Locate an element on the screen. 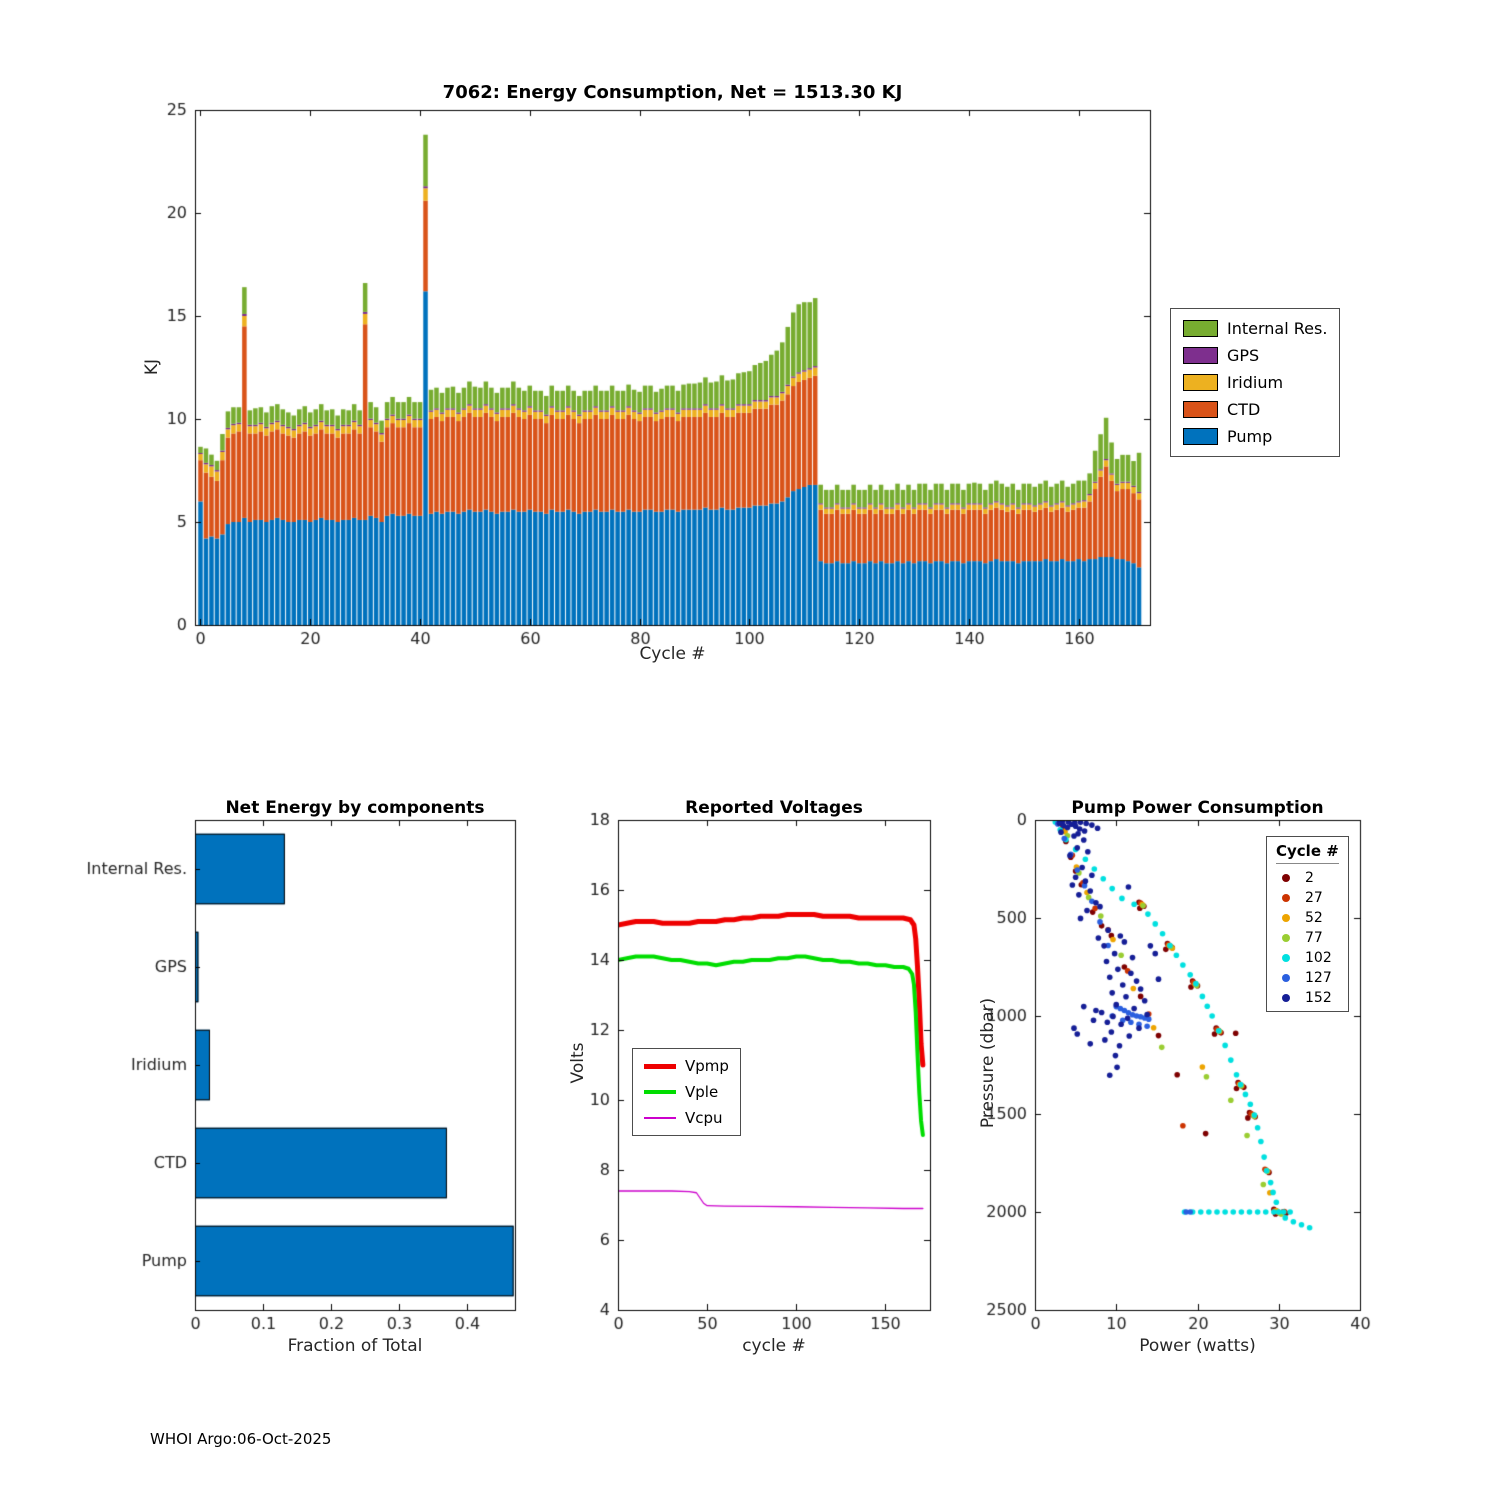 The image size is (1500, 1500). voltages-chart-title: Reported Voltages is located at coordinates (774, 808).